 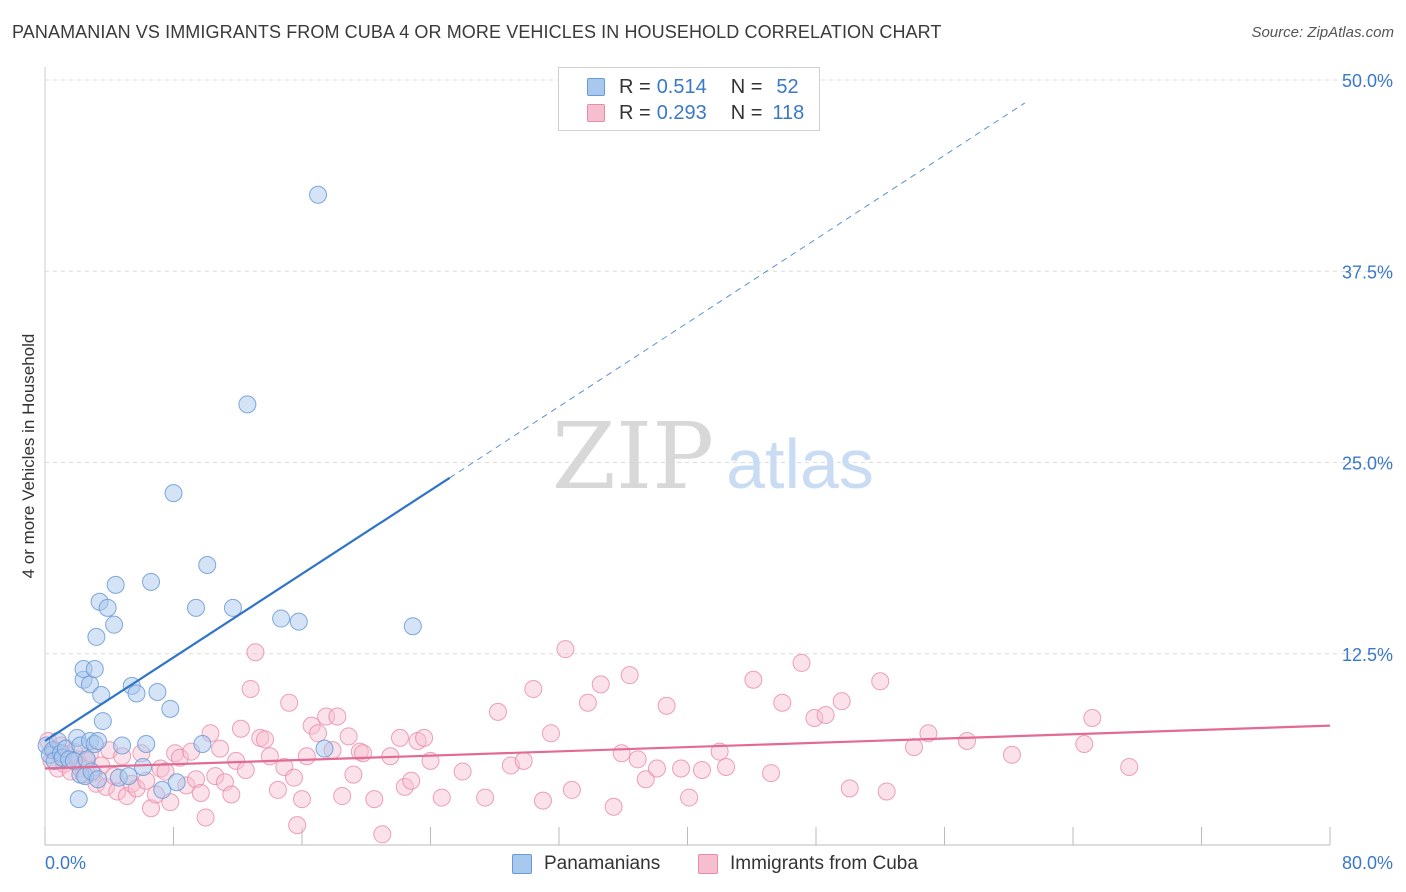 I want to click on legend-label: Panamanians, so click(x=602, y=863).